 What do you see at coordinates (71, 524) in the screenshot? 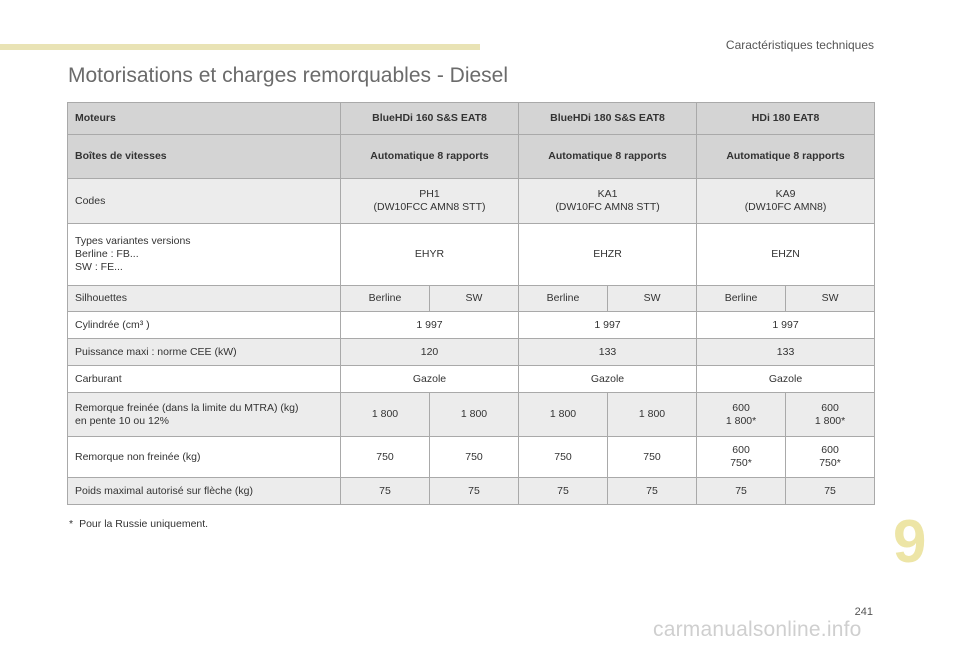
I see `footnote-marker: *` at bounding box center [71, 524].